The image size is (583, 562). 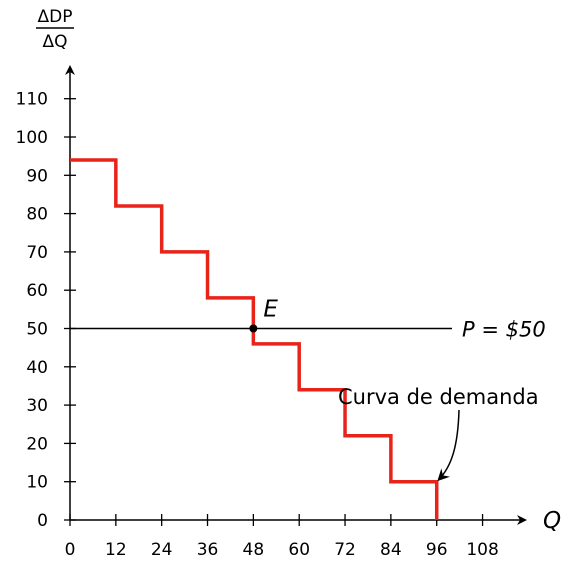 I want to click on y-axis-title-denominator: ΔQ, so click(x=54, y=42).